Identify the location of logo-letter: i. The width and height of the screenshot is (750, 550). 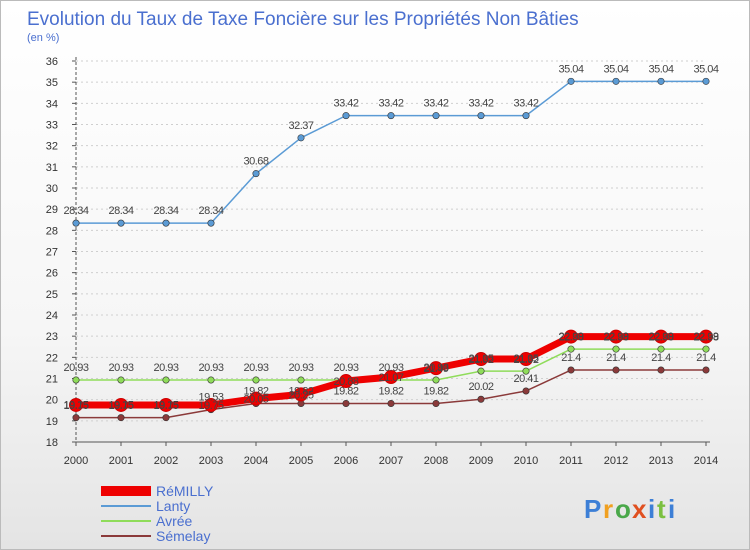
(652, 509).